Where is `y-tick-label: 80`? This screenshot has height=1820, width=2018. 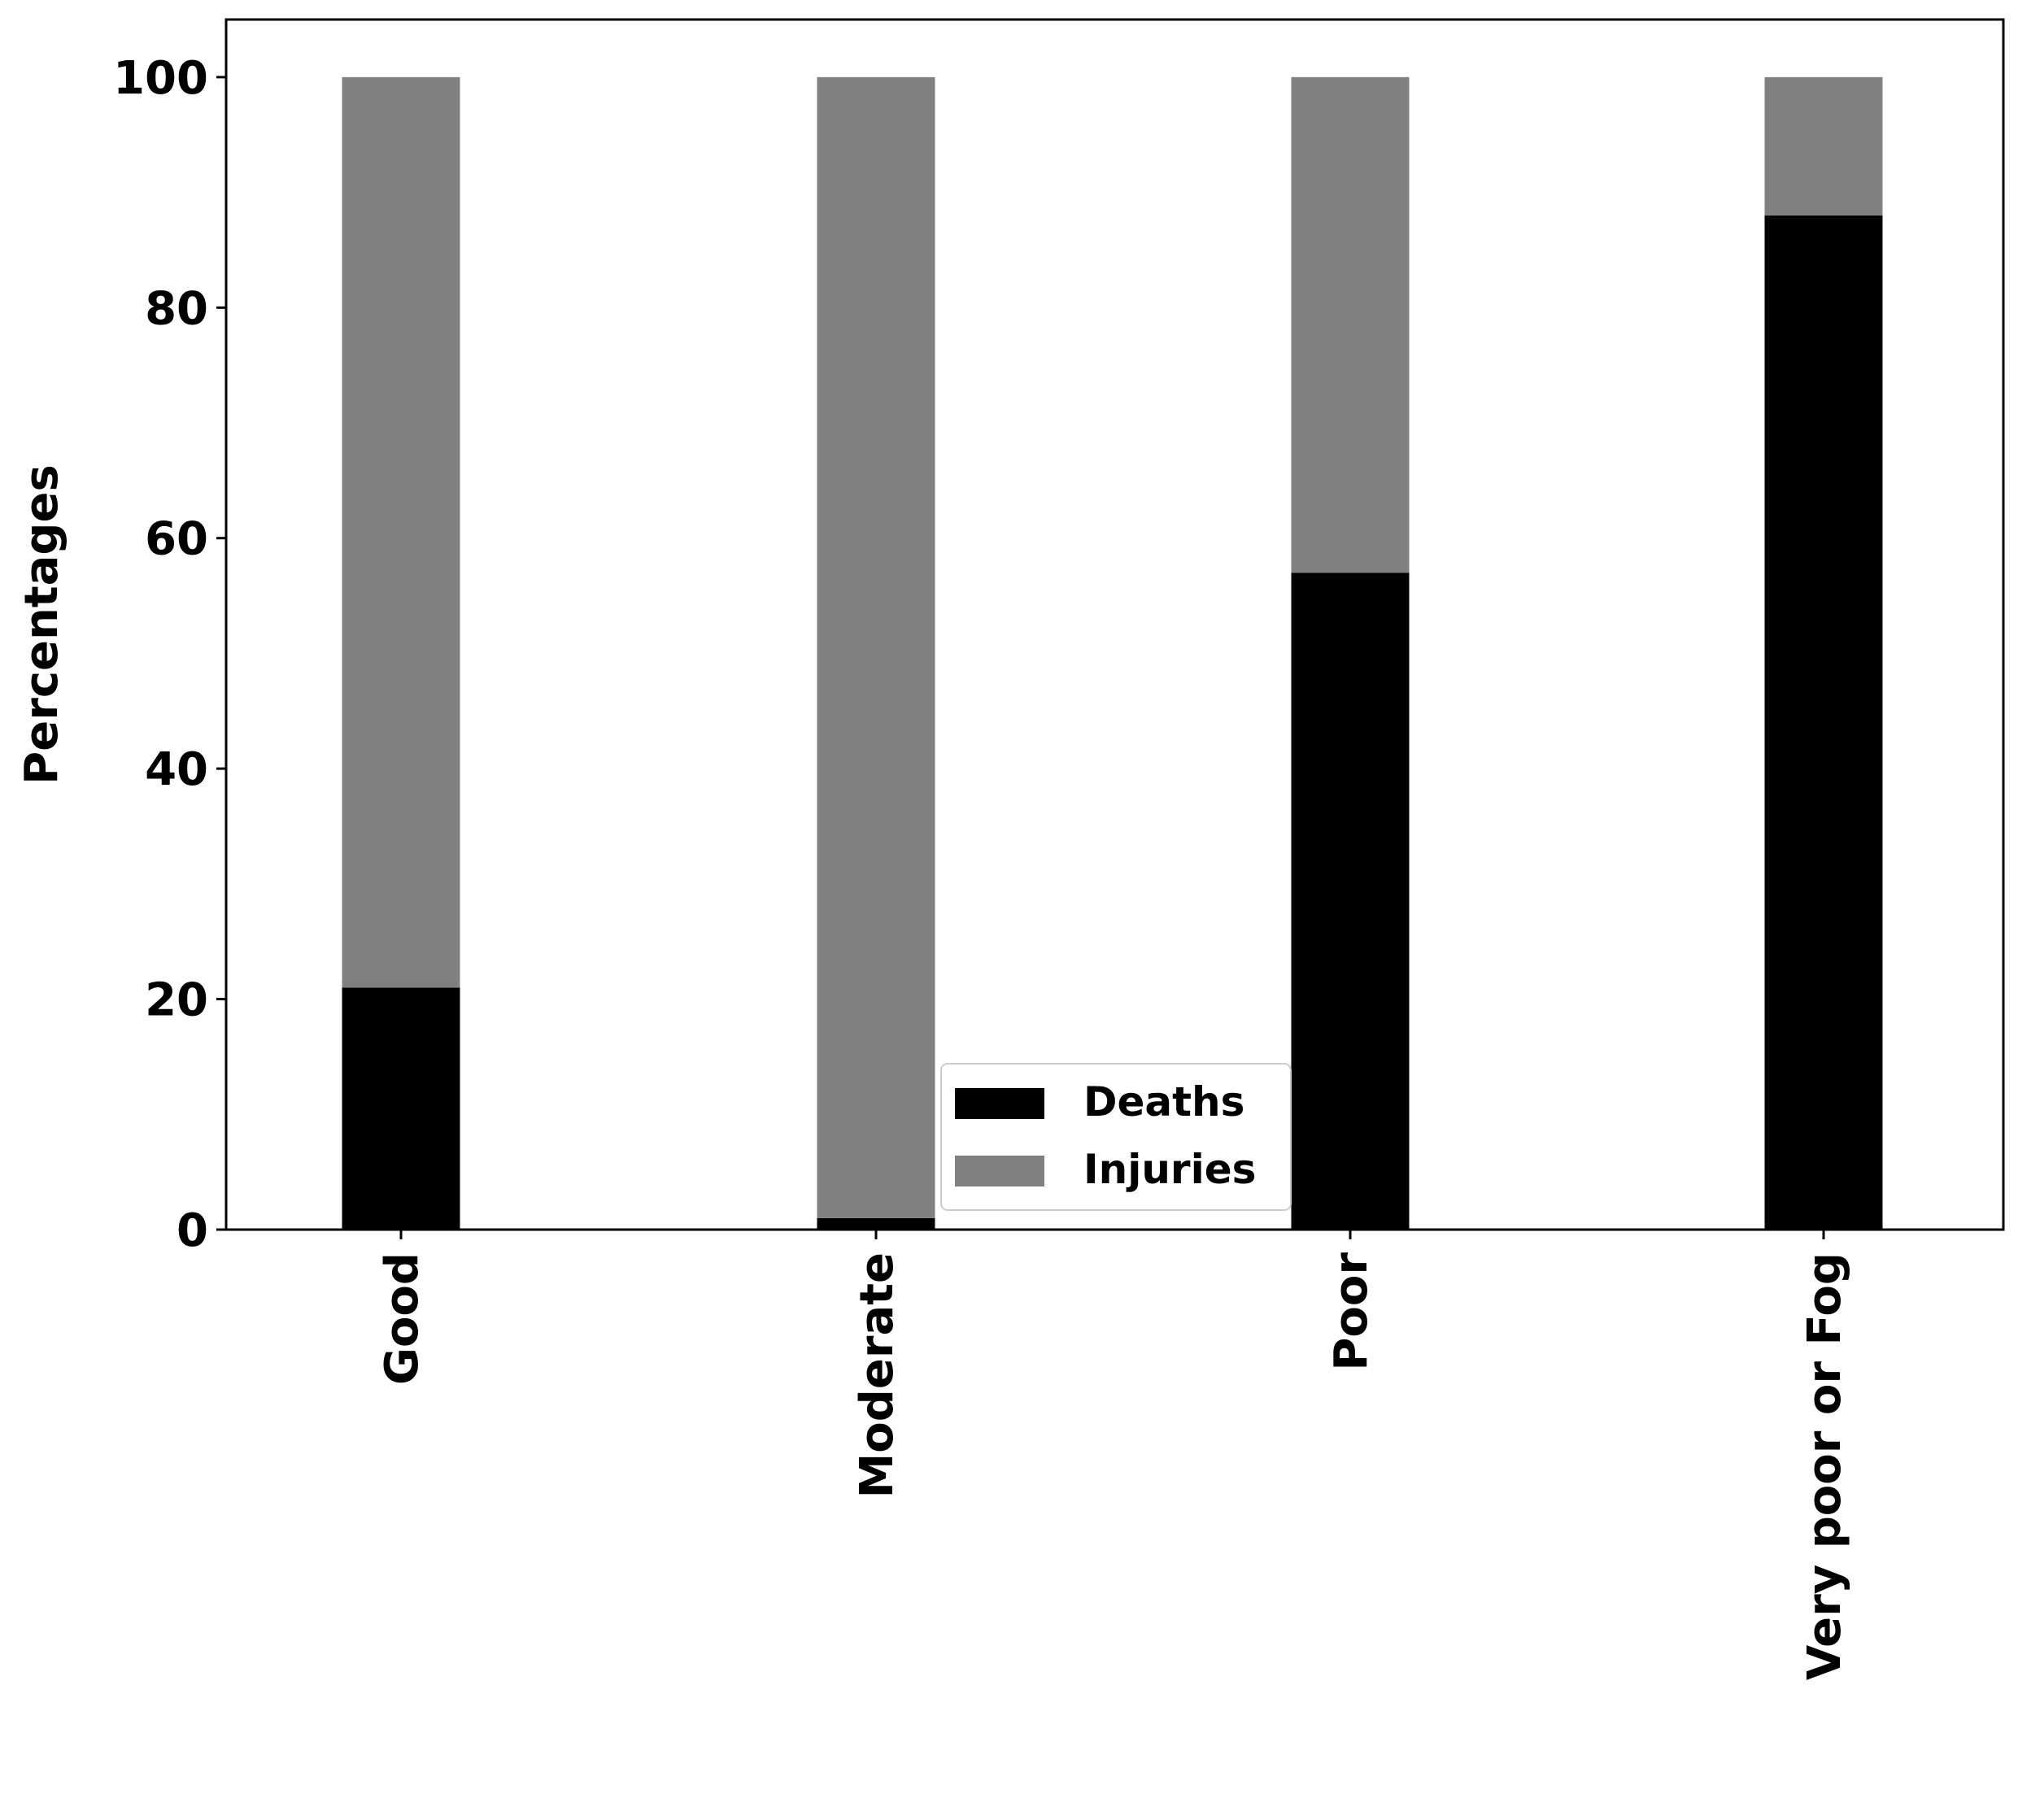 y-tick-label: 80 is located at coordinates (176, 309).